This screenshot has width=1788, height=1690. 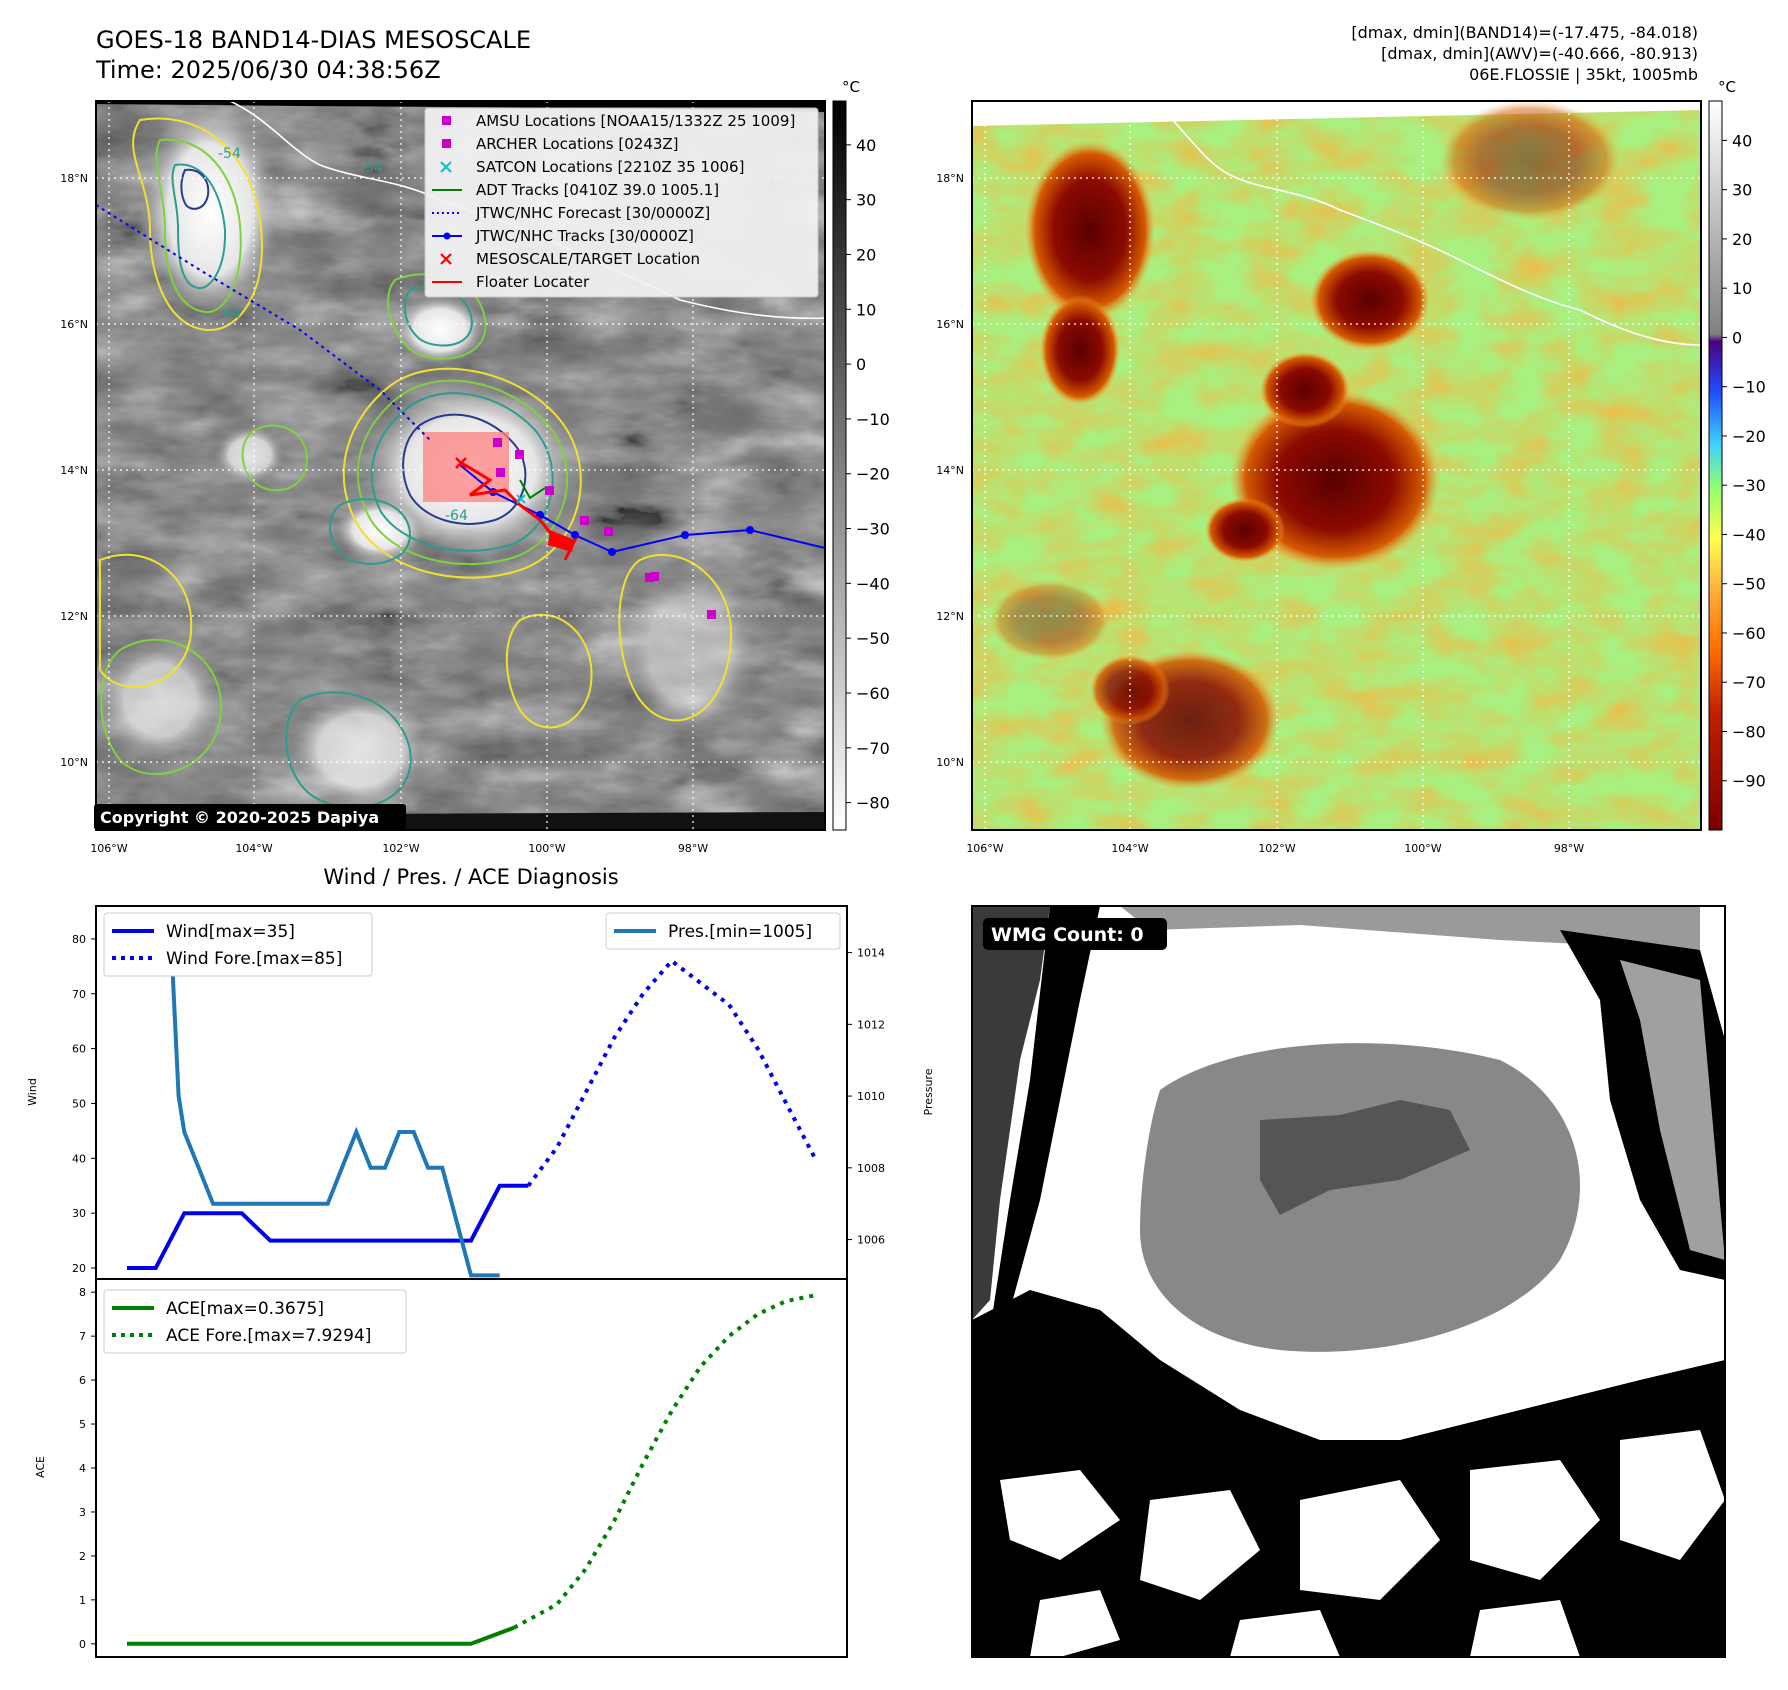 What do you see at coordinates (693, 848) in the screenshot?
I see `lon-tick: 98°W` at bounding box center [693, 848].